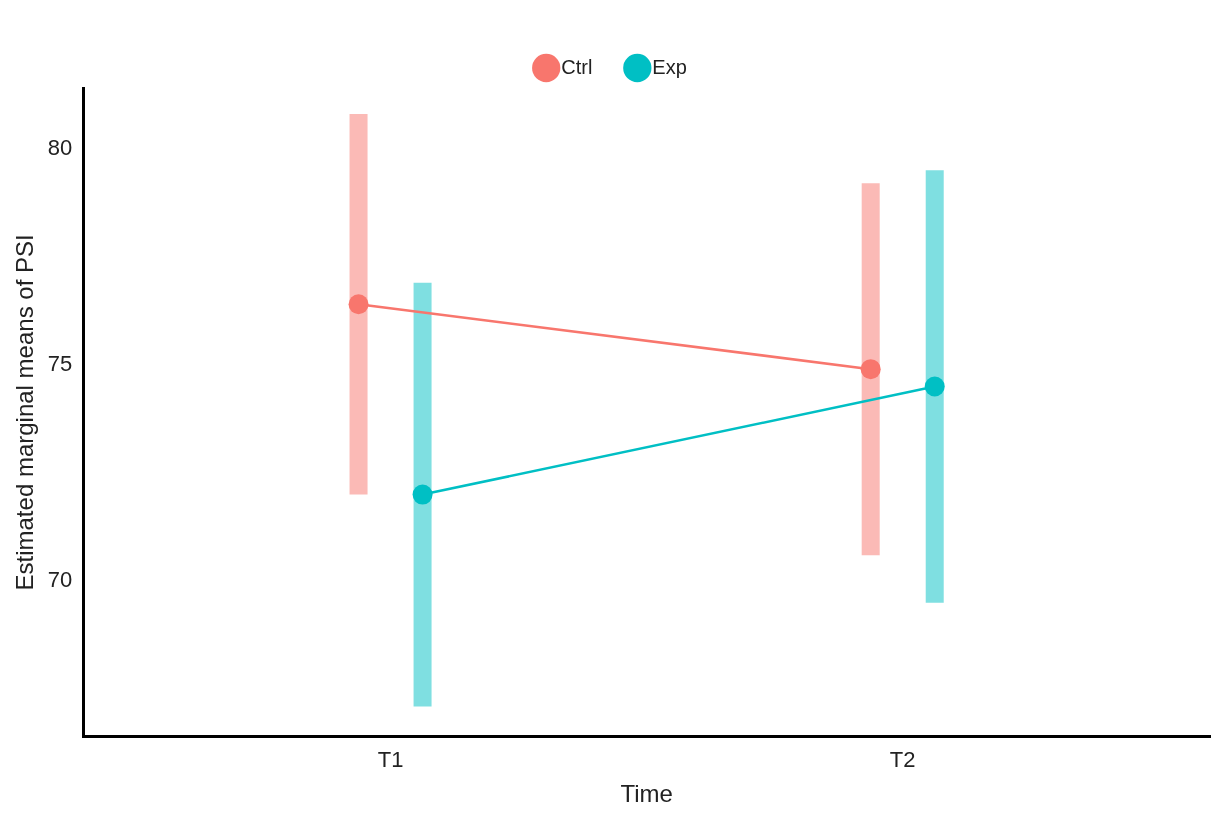 This screenshot has height=822, width=1228. Describe the element at coordinates (646, 794) in the screenshot. I see `x-axis-title: Time` at that location.